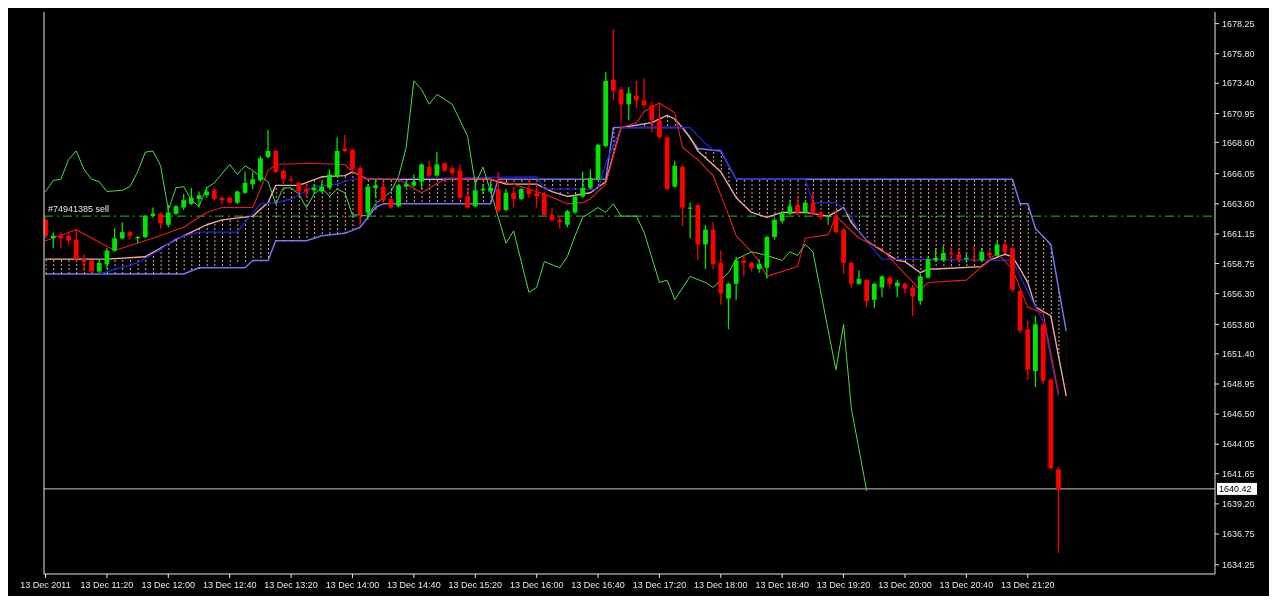 Image resolution: width=1277 pixels, height=606 pixels. What do you see at coordinates (45, 585) in the screenshot?
I see `x-tick-label: 13 Dec 2011` at bounding box center [45, 585].